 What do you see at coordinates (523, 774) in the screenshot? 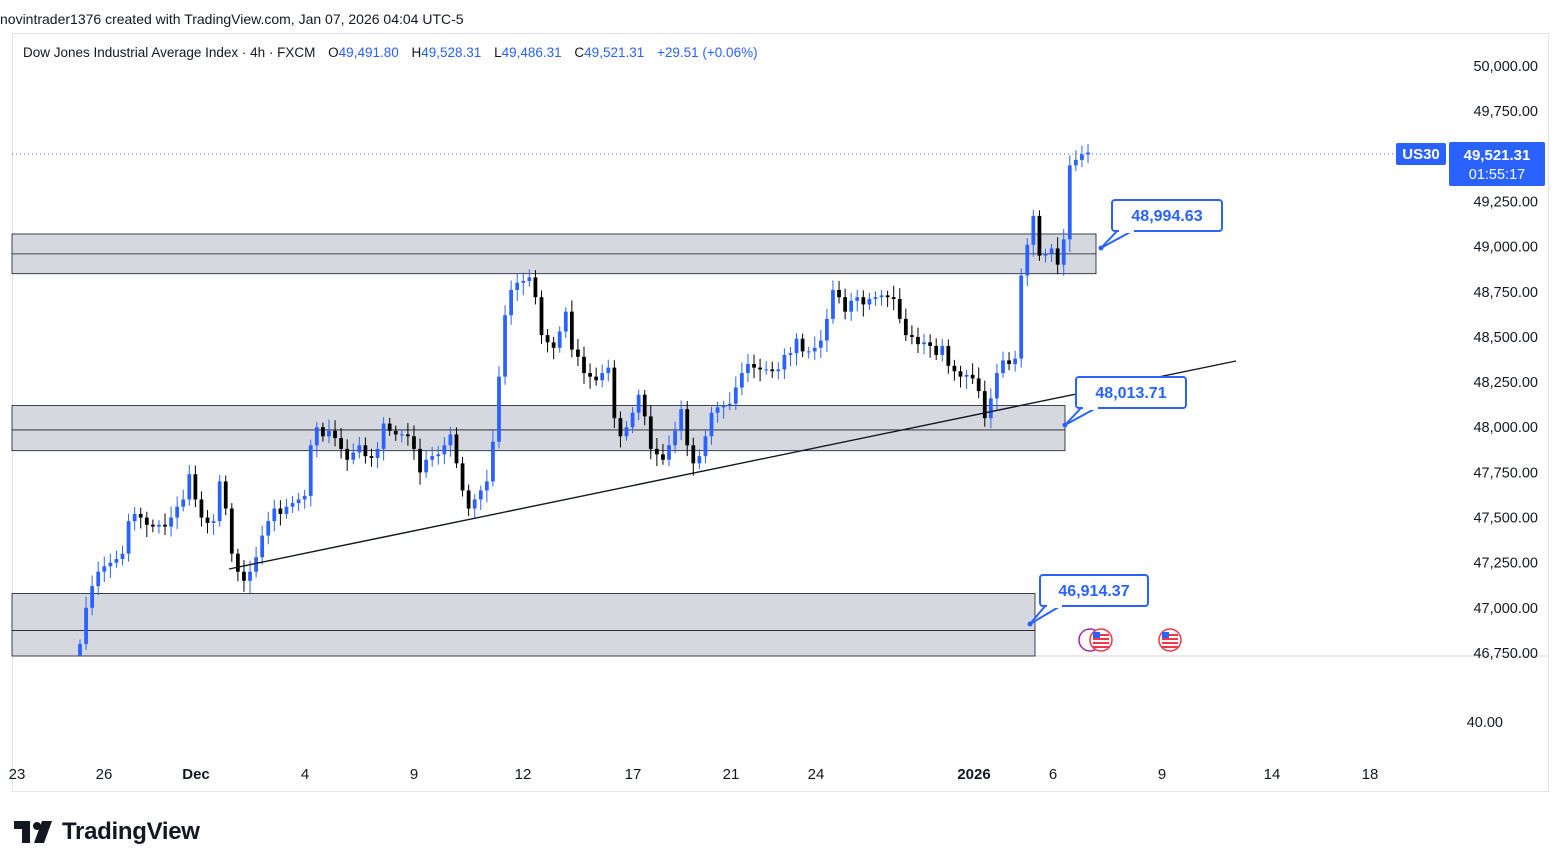
I see `time-axis-tick: 12` at bounding box center [523, 774].